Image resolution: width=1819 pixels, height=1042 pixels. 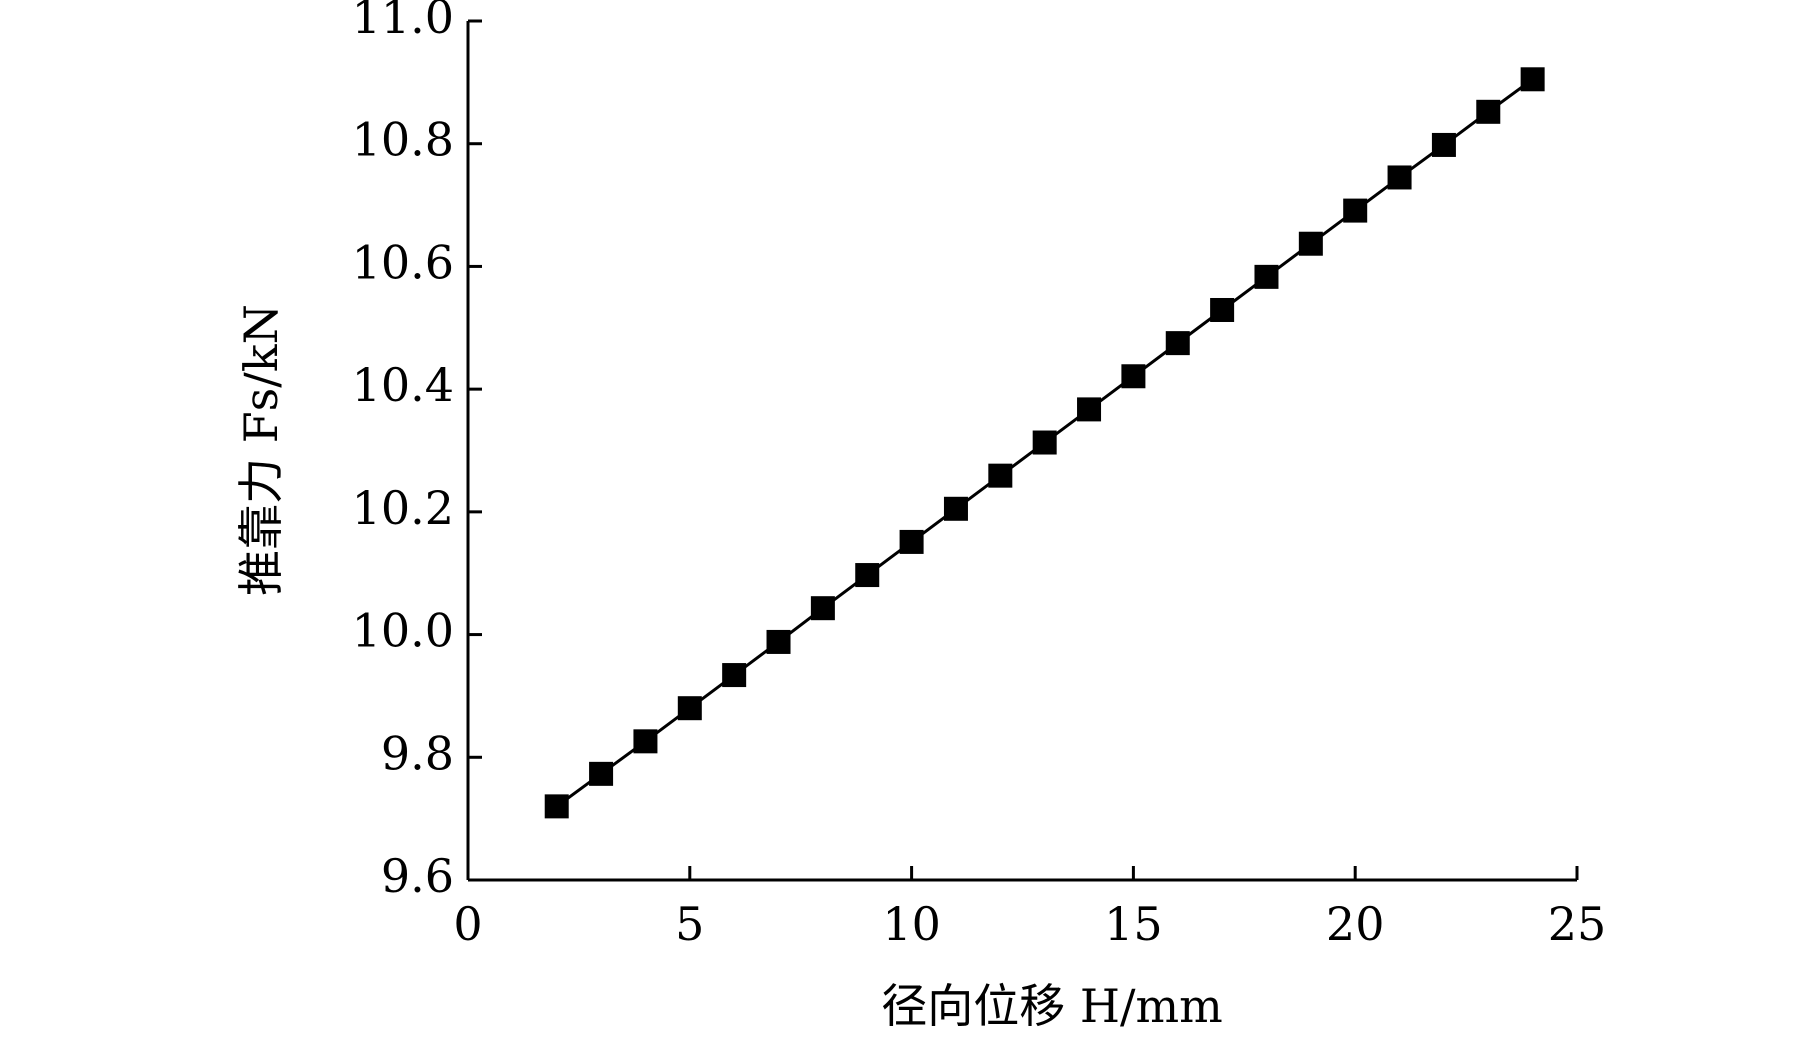 What do you see at coordinates (1355, 924) in the screenshot?
I see `x-tick-label: 20` at bounding box center [1355, 924].